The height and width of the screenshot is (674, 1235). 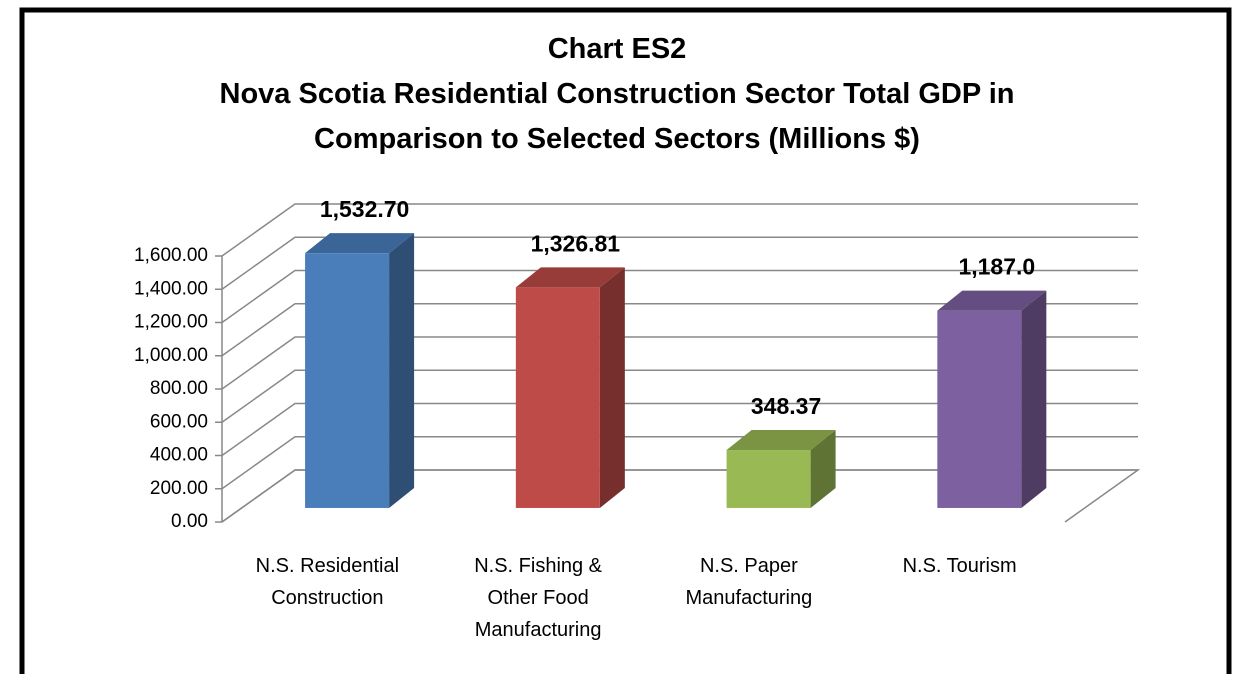 I want to click on x-tick-line: Construction, so click(x=327, y=598).